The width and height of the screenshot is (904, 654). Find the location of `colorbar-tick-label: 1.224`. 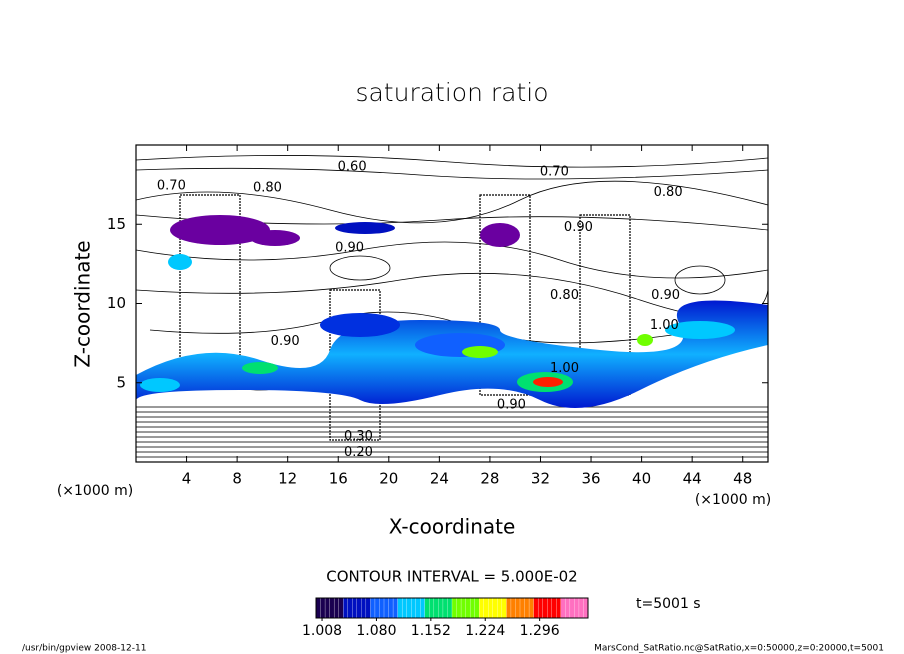

colorbar-tick-label: 1.224 is located at coordinates (485, 631).